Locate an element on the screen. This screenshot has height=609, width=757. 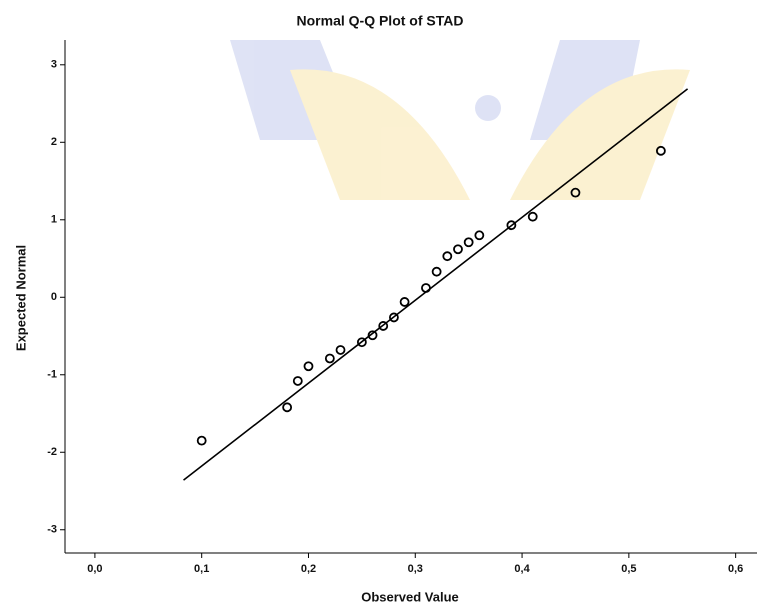
y-tick-label: 0 is located at coordinates (54, 297).